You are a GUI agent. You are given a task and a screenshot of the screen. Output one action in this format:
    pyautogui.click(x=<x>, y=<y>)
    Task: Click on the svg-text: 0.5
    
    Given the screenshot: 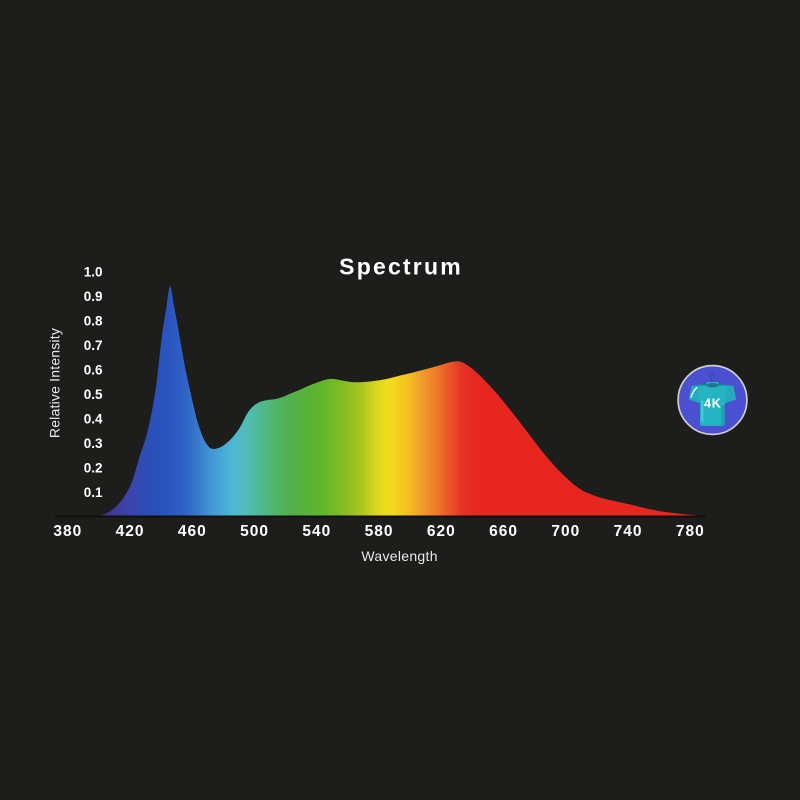 What is the action you would take?
    pyautogui.click(x=93, y=394)
    